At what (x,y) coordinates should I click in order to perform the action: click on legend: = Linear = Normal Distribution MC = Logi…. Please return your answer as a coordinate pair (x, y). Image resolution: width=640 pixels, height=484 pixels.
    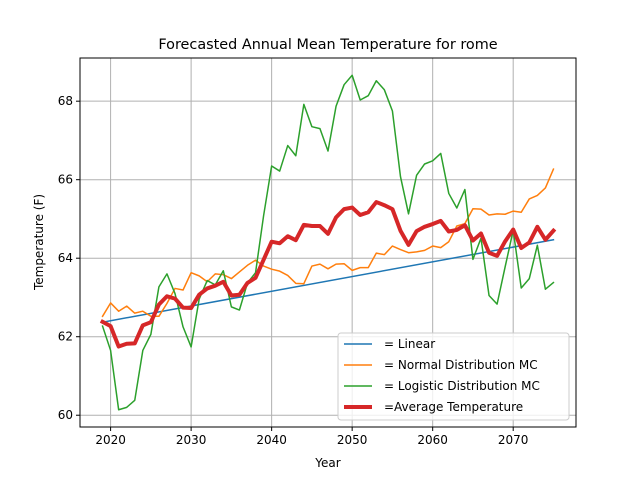
    Looking at the image, I should click on (453, 376).